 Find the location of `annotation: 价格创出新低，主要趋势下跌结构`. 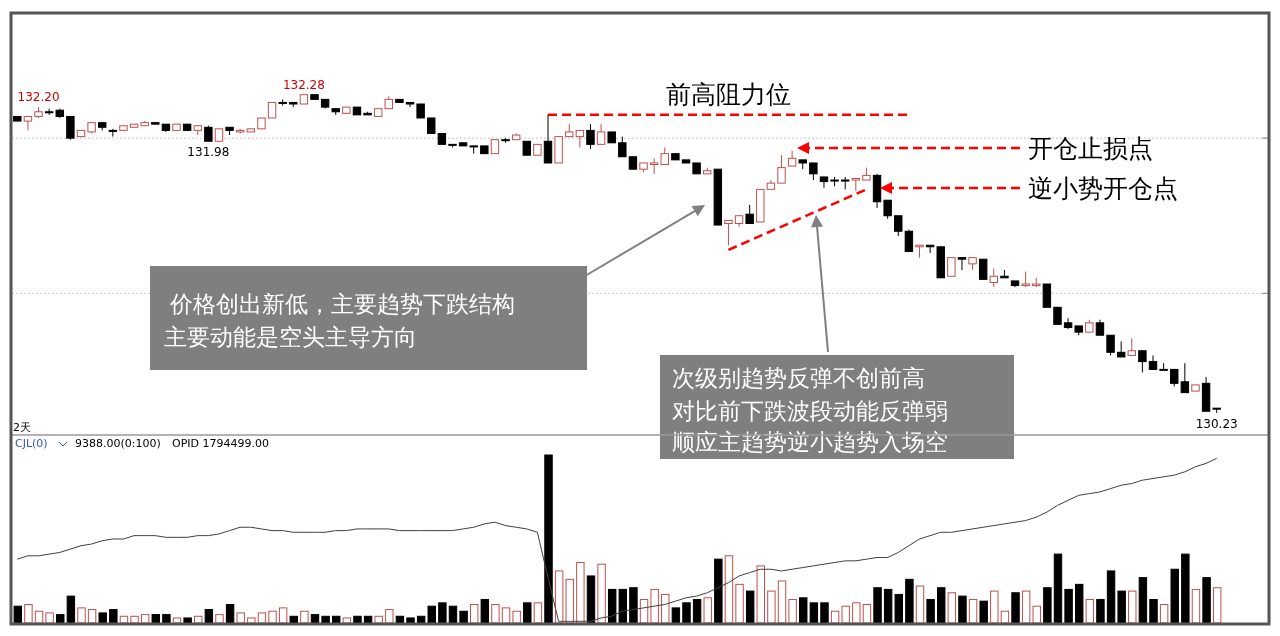

annotation: 价格创出新低，主要趋势下跌结构 is located at coordinates (342, 304).